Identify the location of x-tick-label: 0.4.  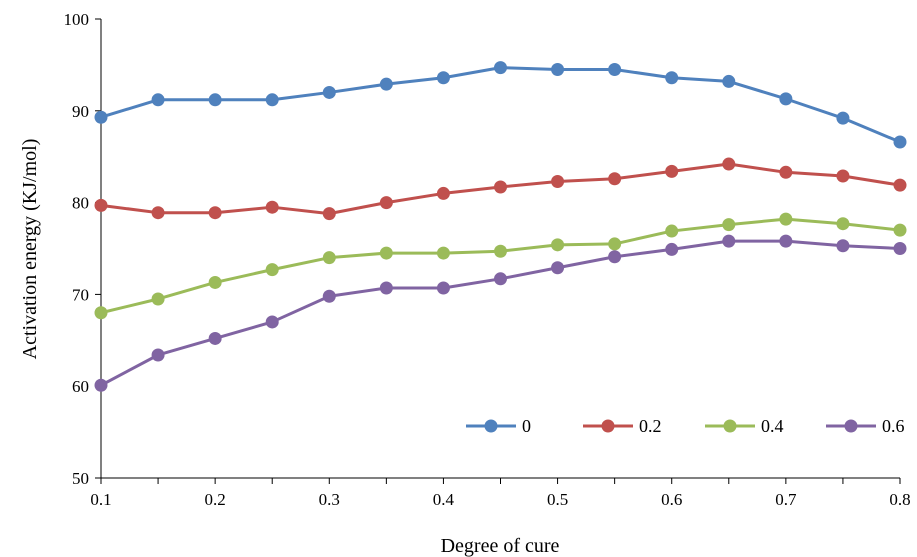
(444, 499).